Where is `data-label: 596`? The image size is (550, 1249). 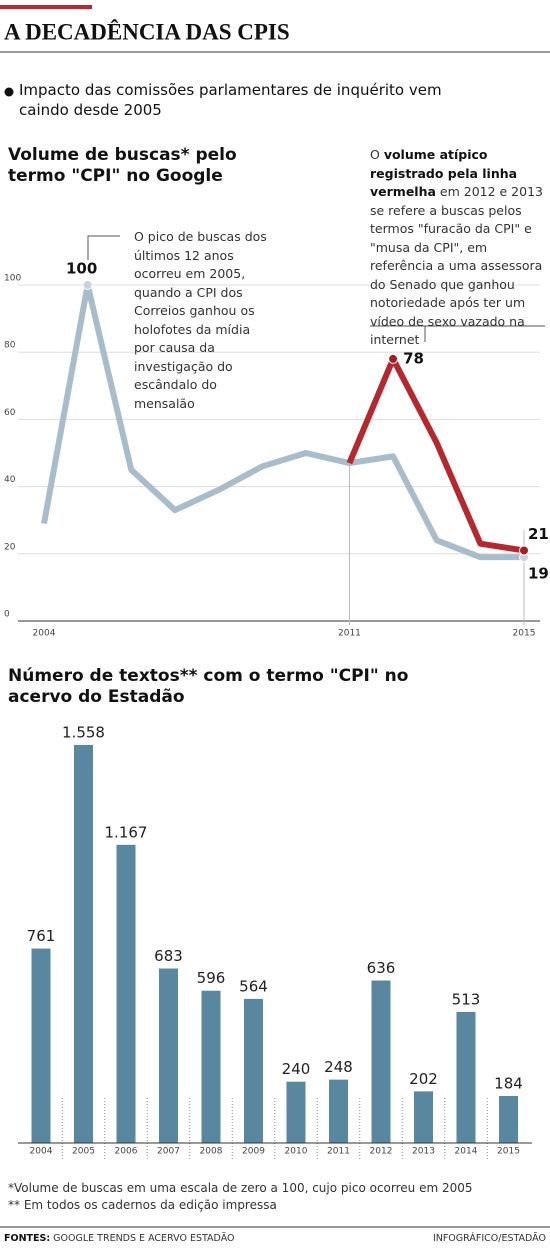
data-label: 596 is located at coordinates (211, 978).